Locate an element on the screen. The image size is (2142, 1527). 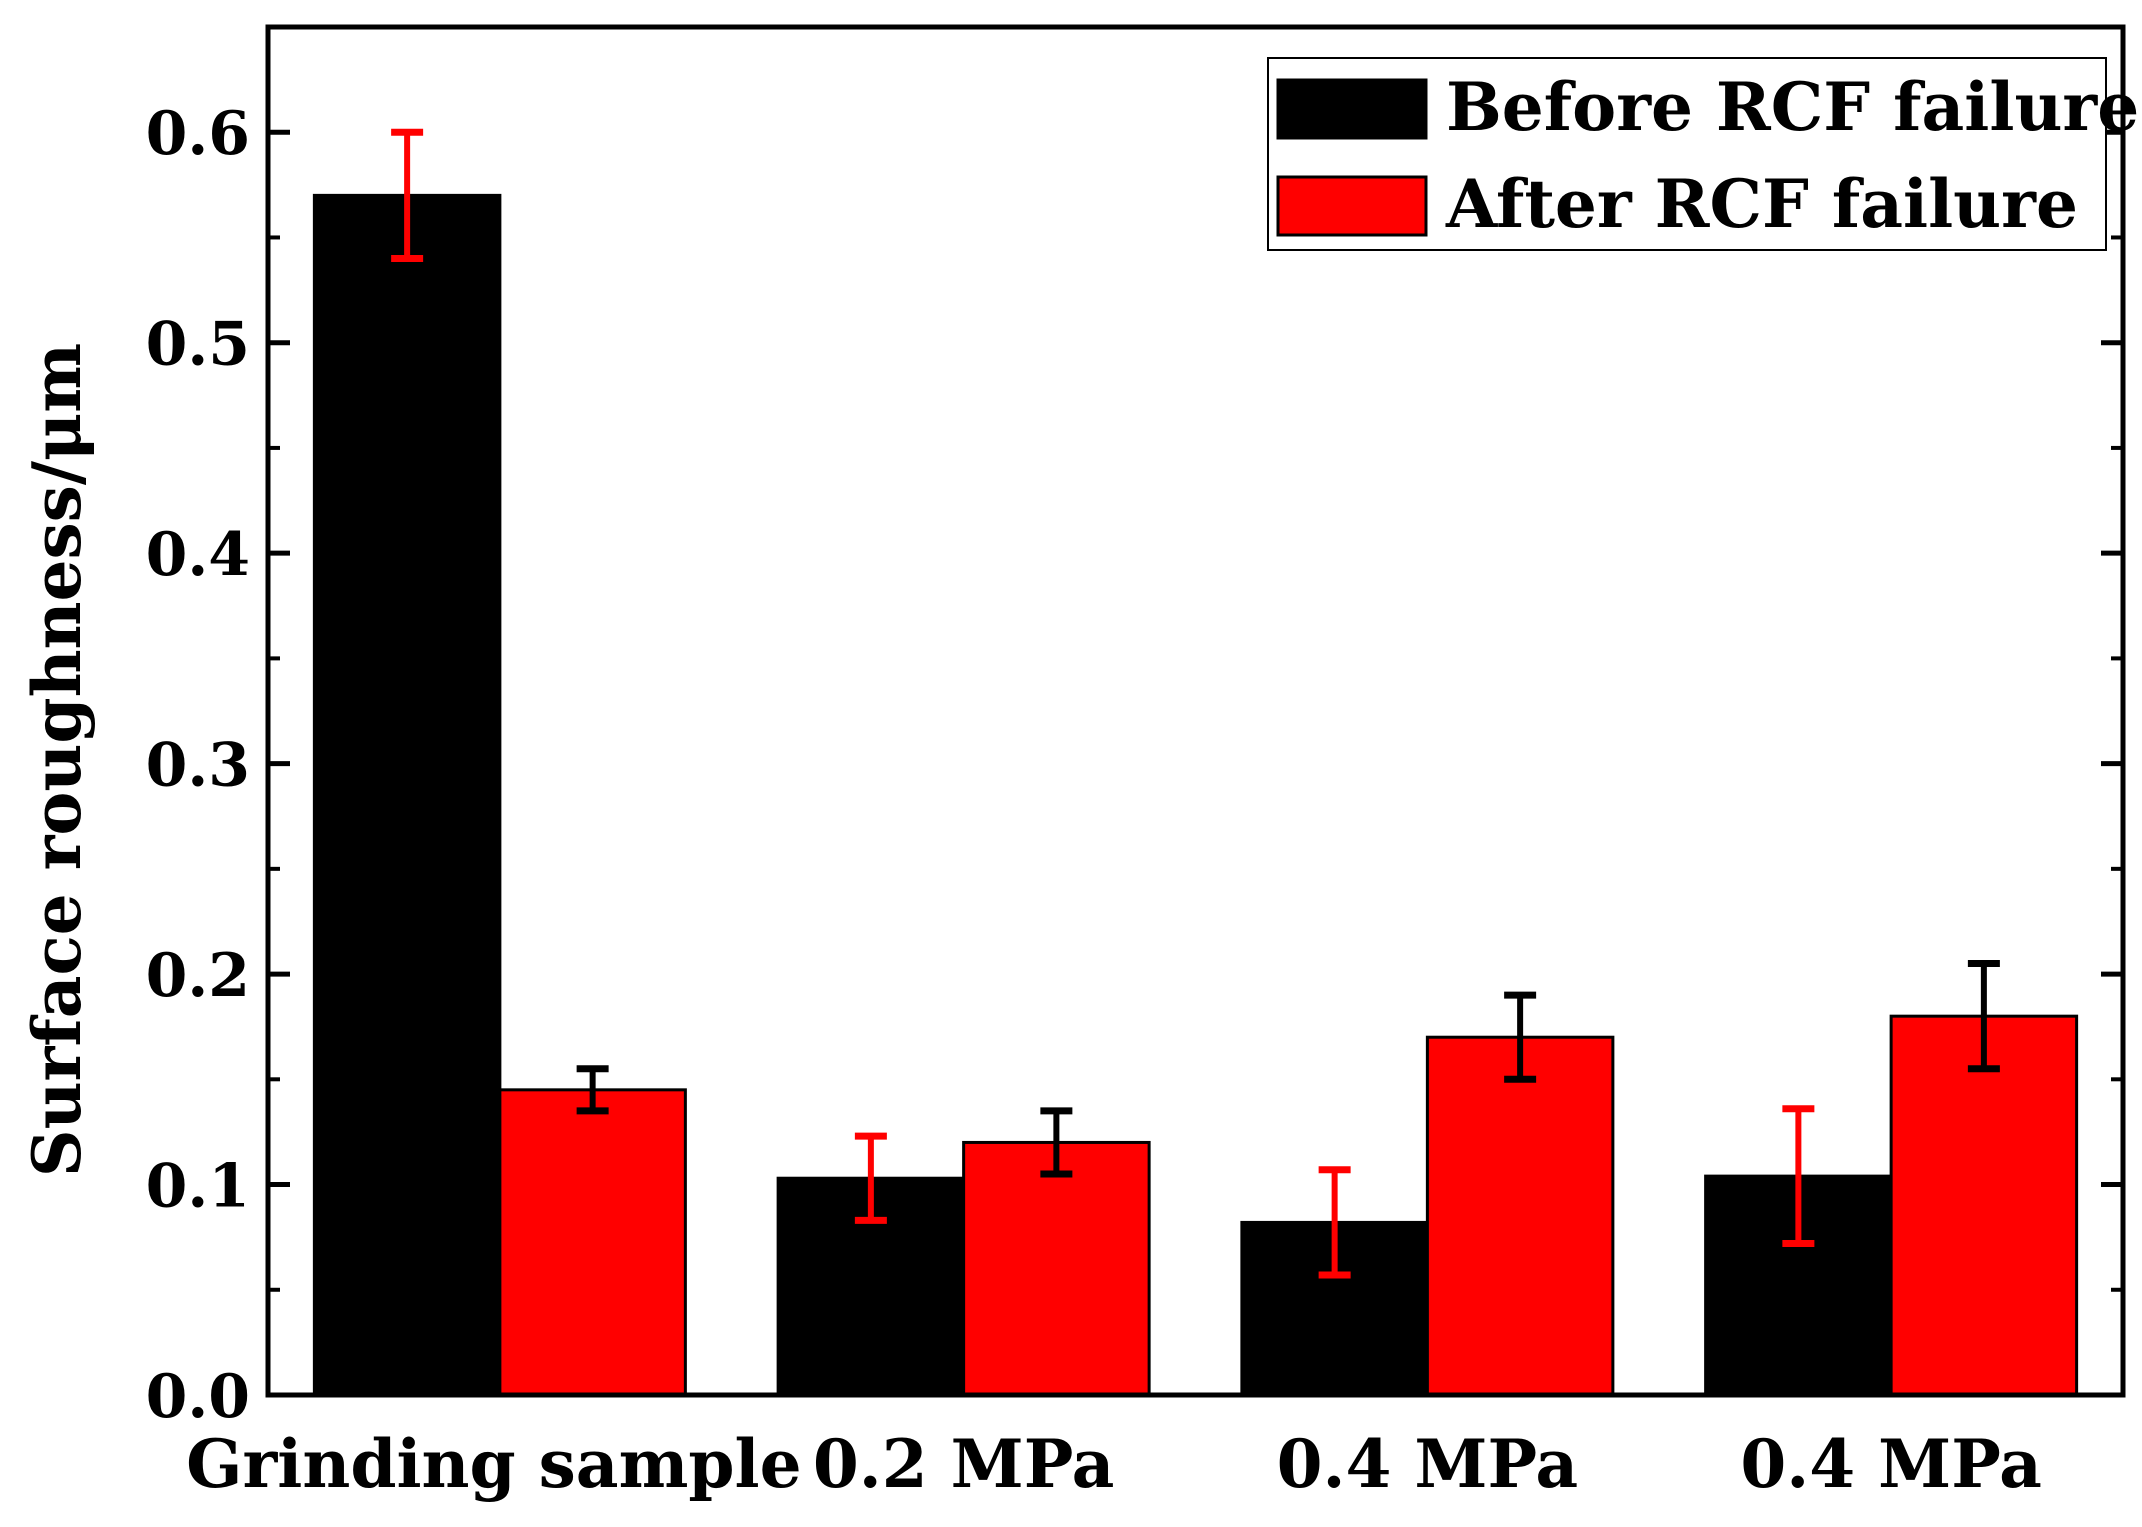
legend-label: After RCF failure is located at coordinates (1761, 204).